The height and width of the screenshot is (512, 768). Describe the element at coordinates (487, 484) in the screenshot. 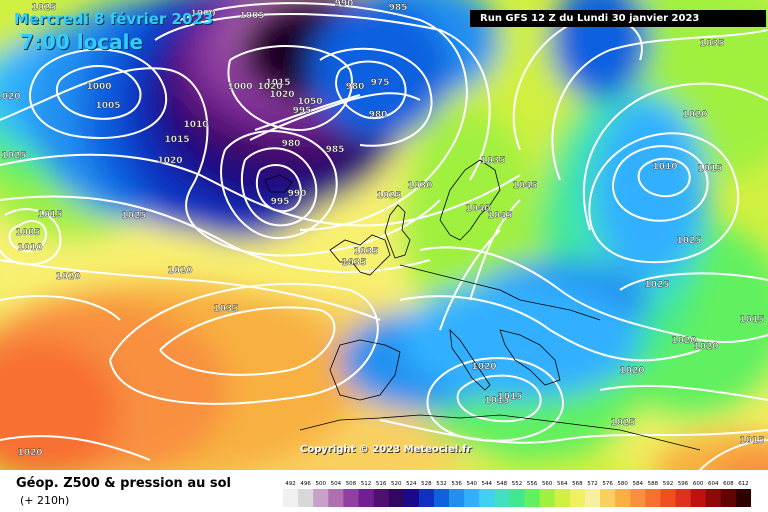

I see `scale-label: 544` at that location.